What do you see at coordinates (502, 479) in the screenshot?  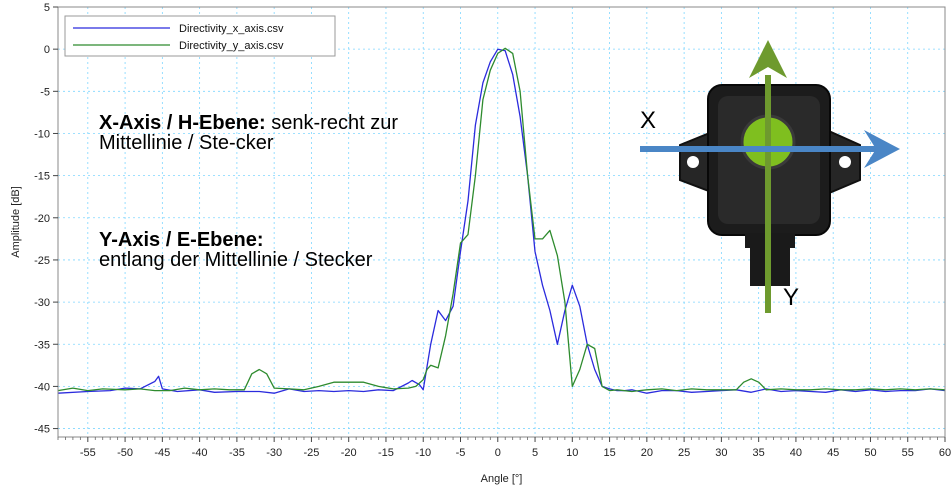 I see `x-axis-title: Angle [°]` at bounding box center [502, 479].